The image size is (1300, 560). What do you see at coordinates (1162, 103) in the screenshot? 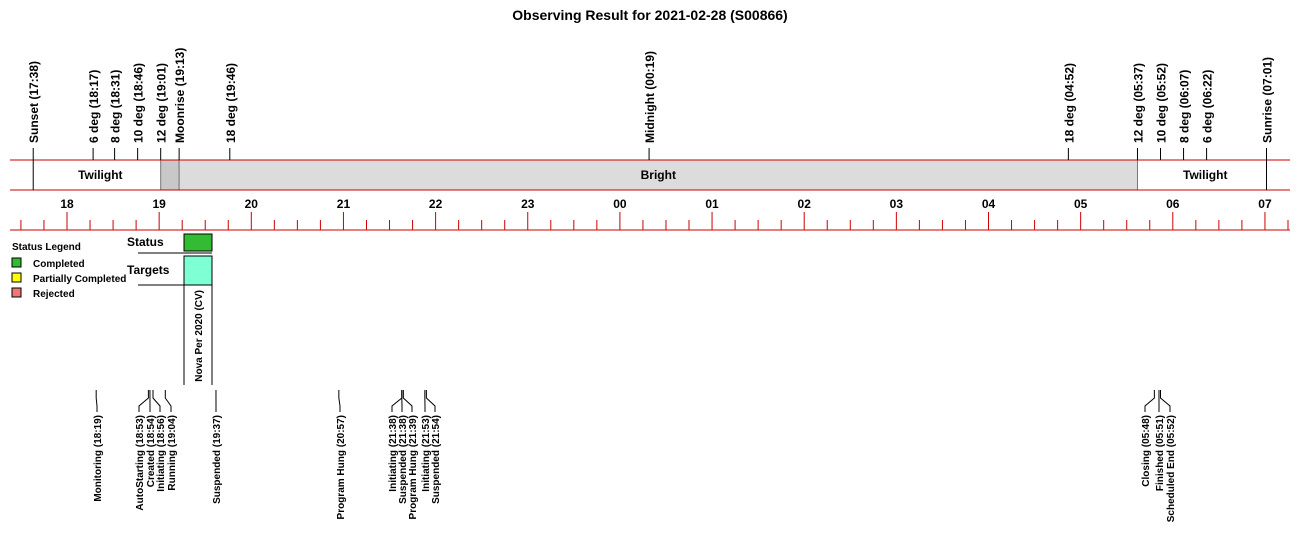
I see `marker-label: 10 deg (05:52)` at bounding box center [1162, 103].